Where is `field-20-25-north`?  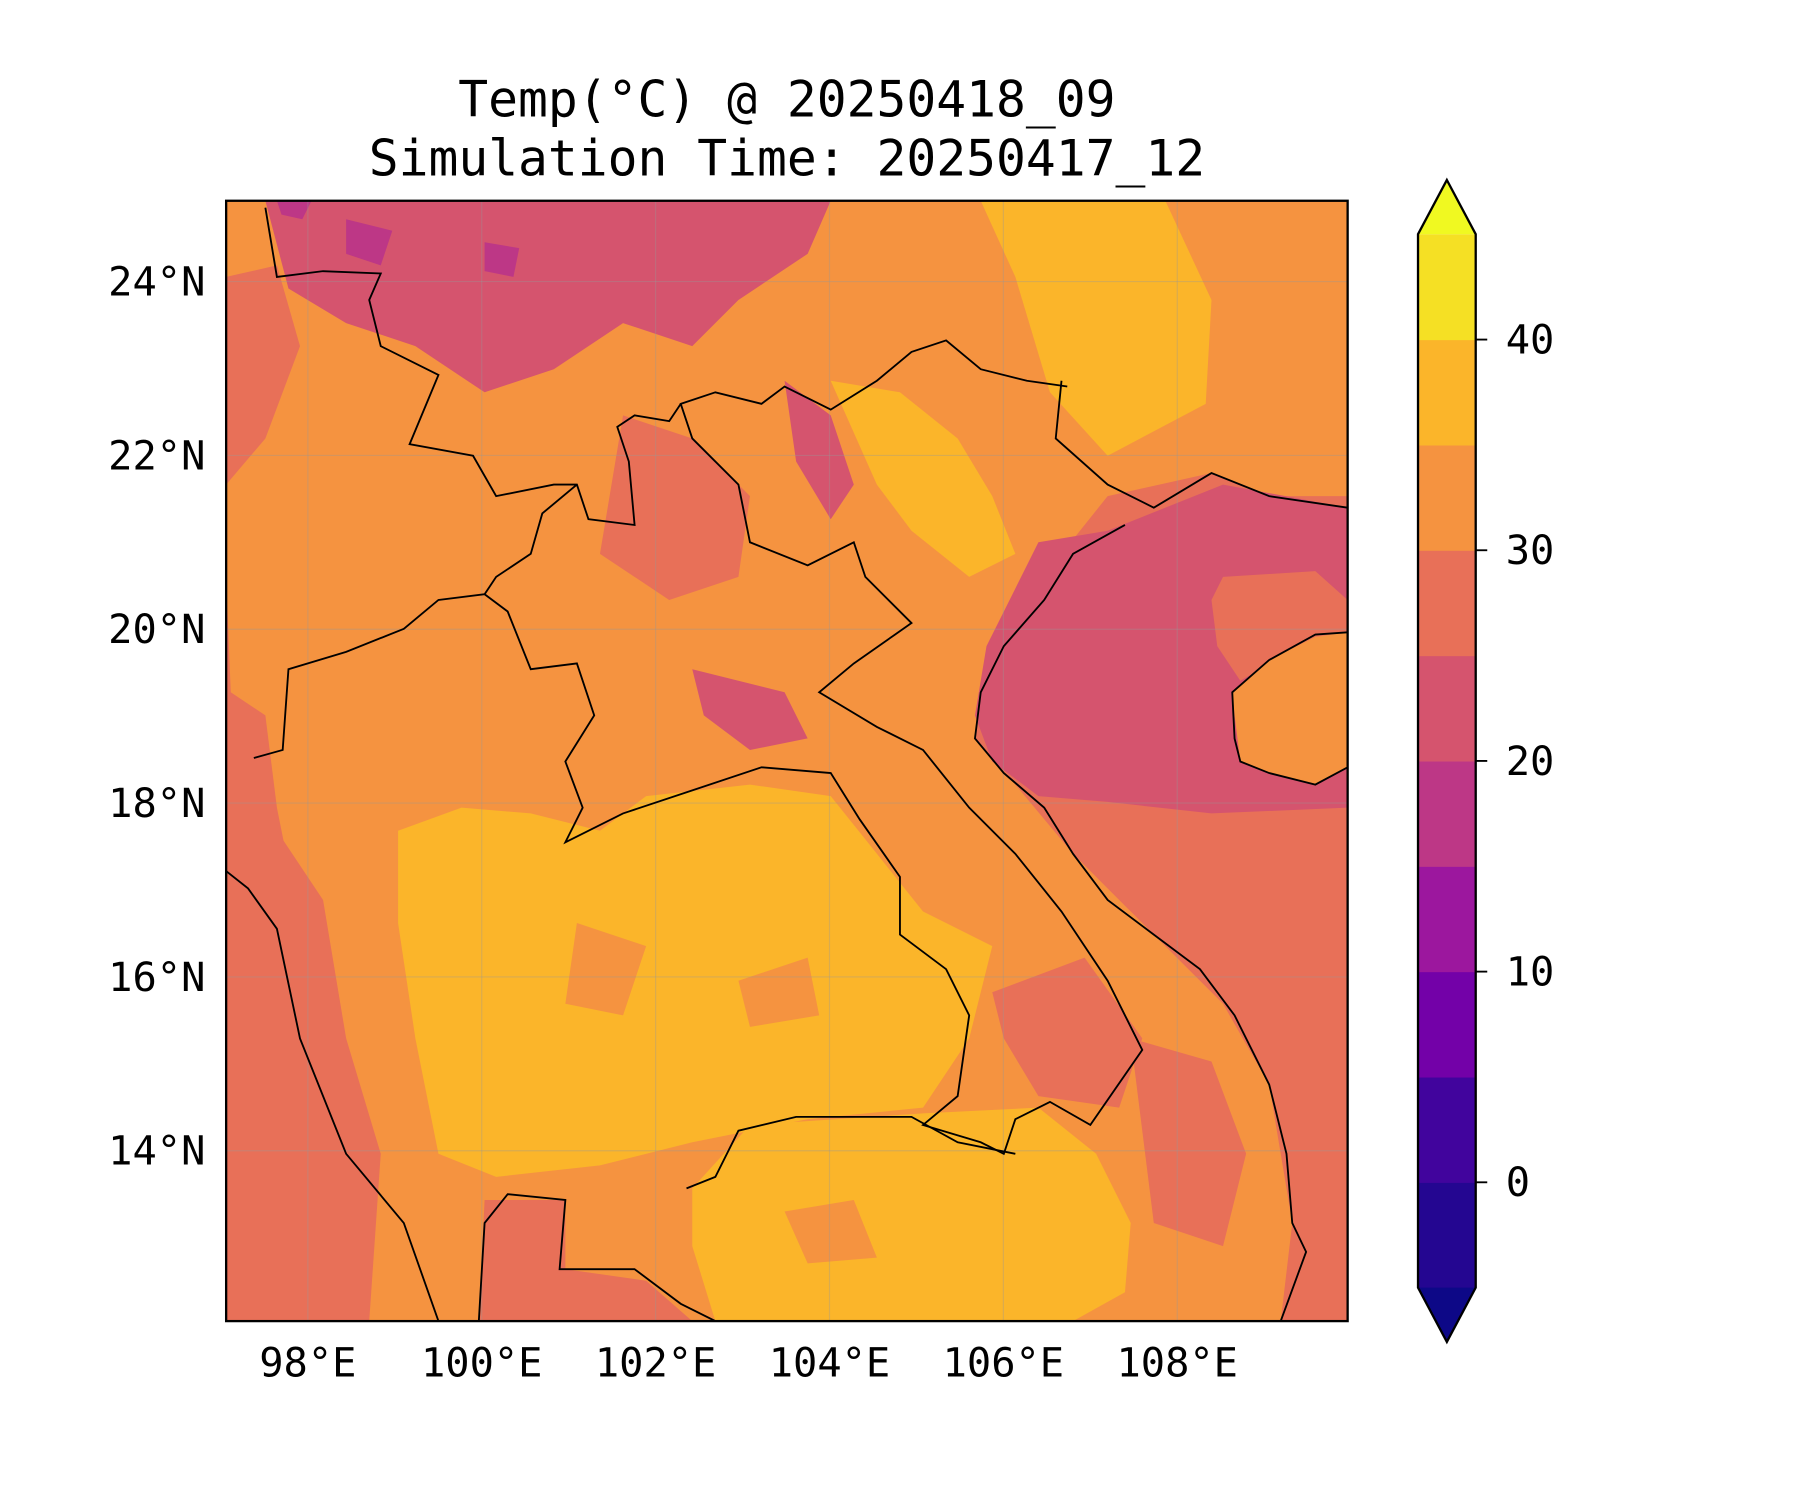
field-20-25-north is located at coordinates (559, 475).